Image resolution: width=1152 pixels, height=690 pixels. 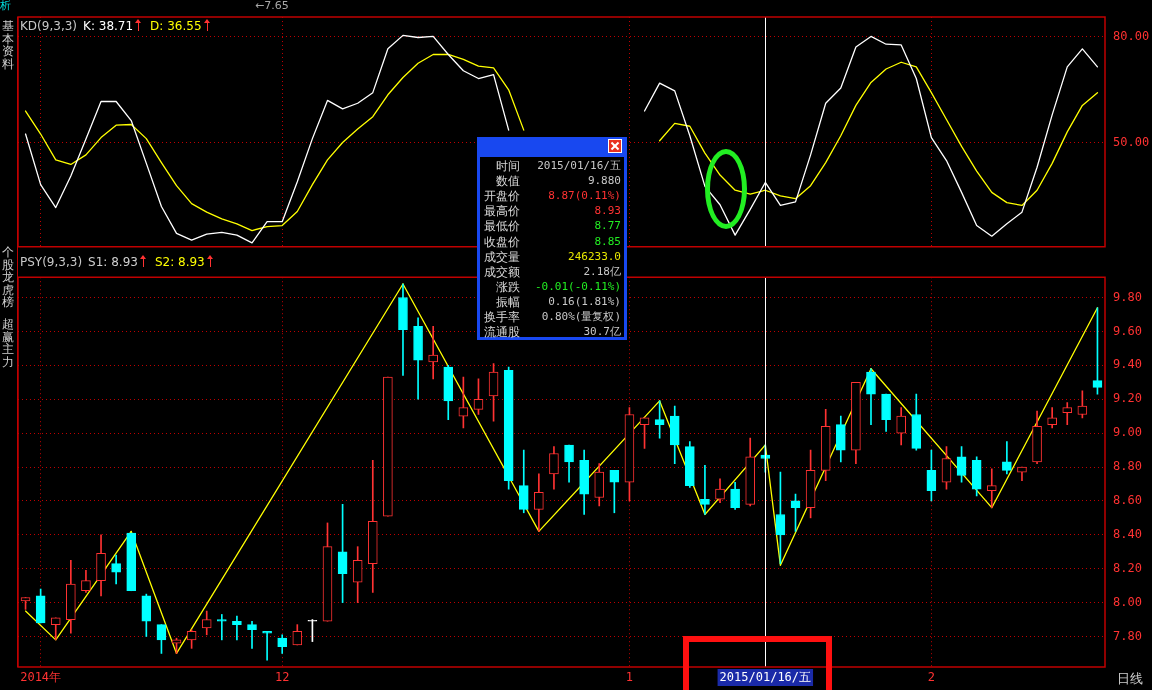 What do you see at coordinates (113, 262) in the screenshot?
I see `text: S1: 8.93` at bounding box center [113, 262].